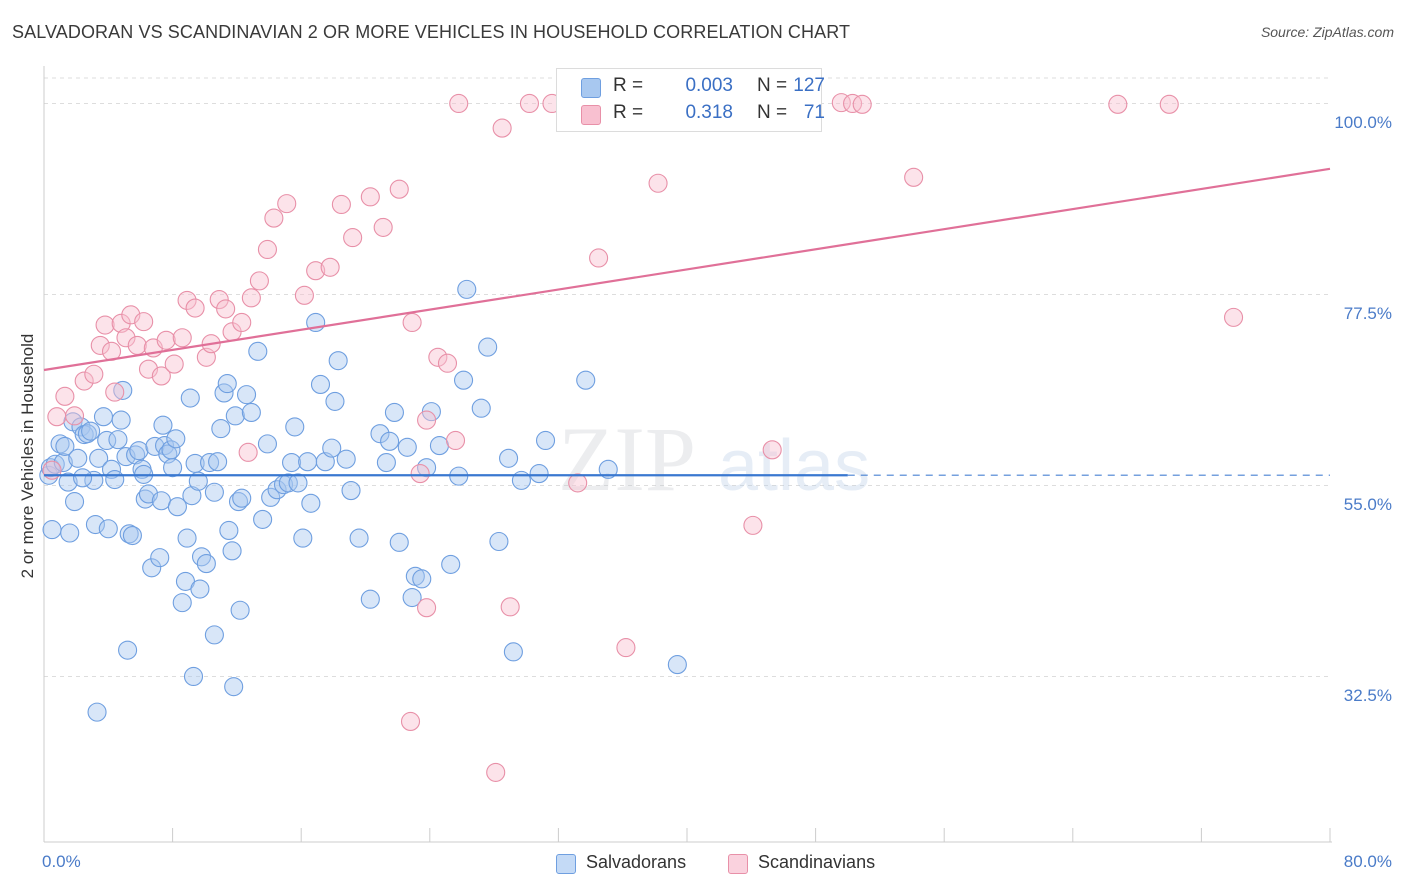 This screenshot has width=1406, height=892. Describe the element at coordinates (566, 864) in the screenshot. I see `legend-swatch-salvadorans` at that location.